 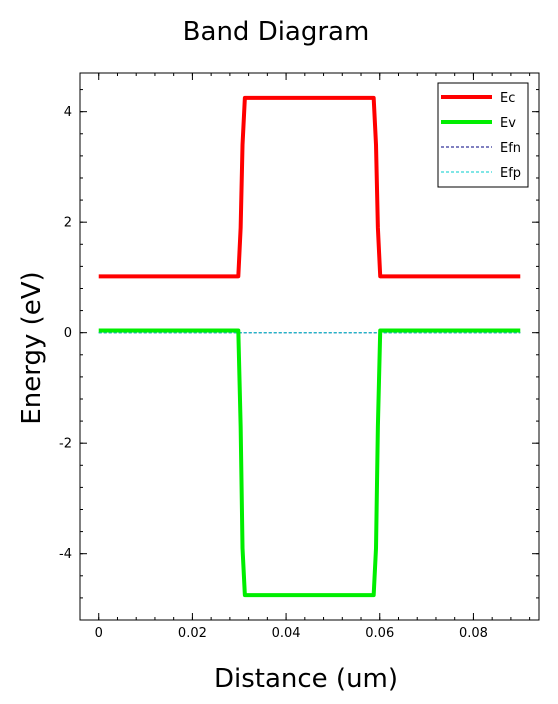 What do you see at coordinates (68, 112) in the screenshot?
I see `y-tick-label: 4` at bounding box center [68, 112].